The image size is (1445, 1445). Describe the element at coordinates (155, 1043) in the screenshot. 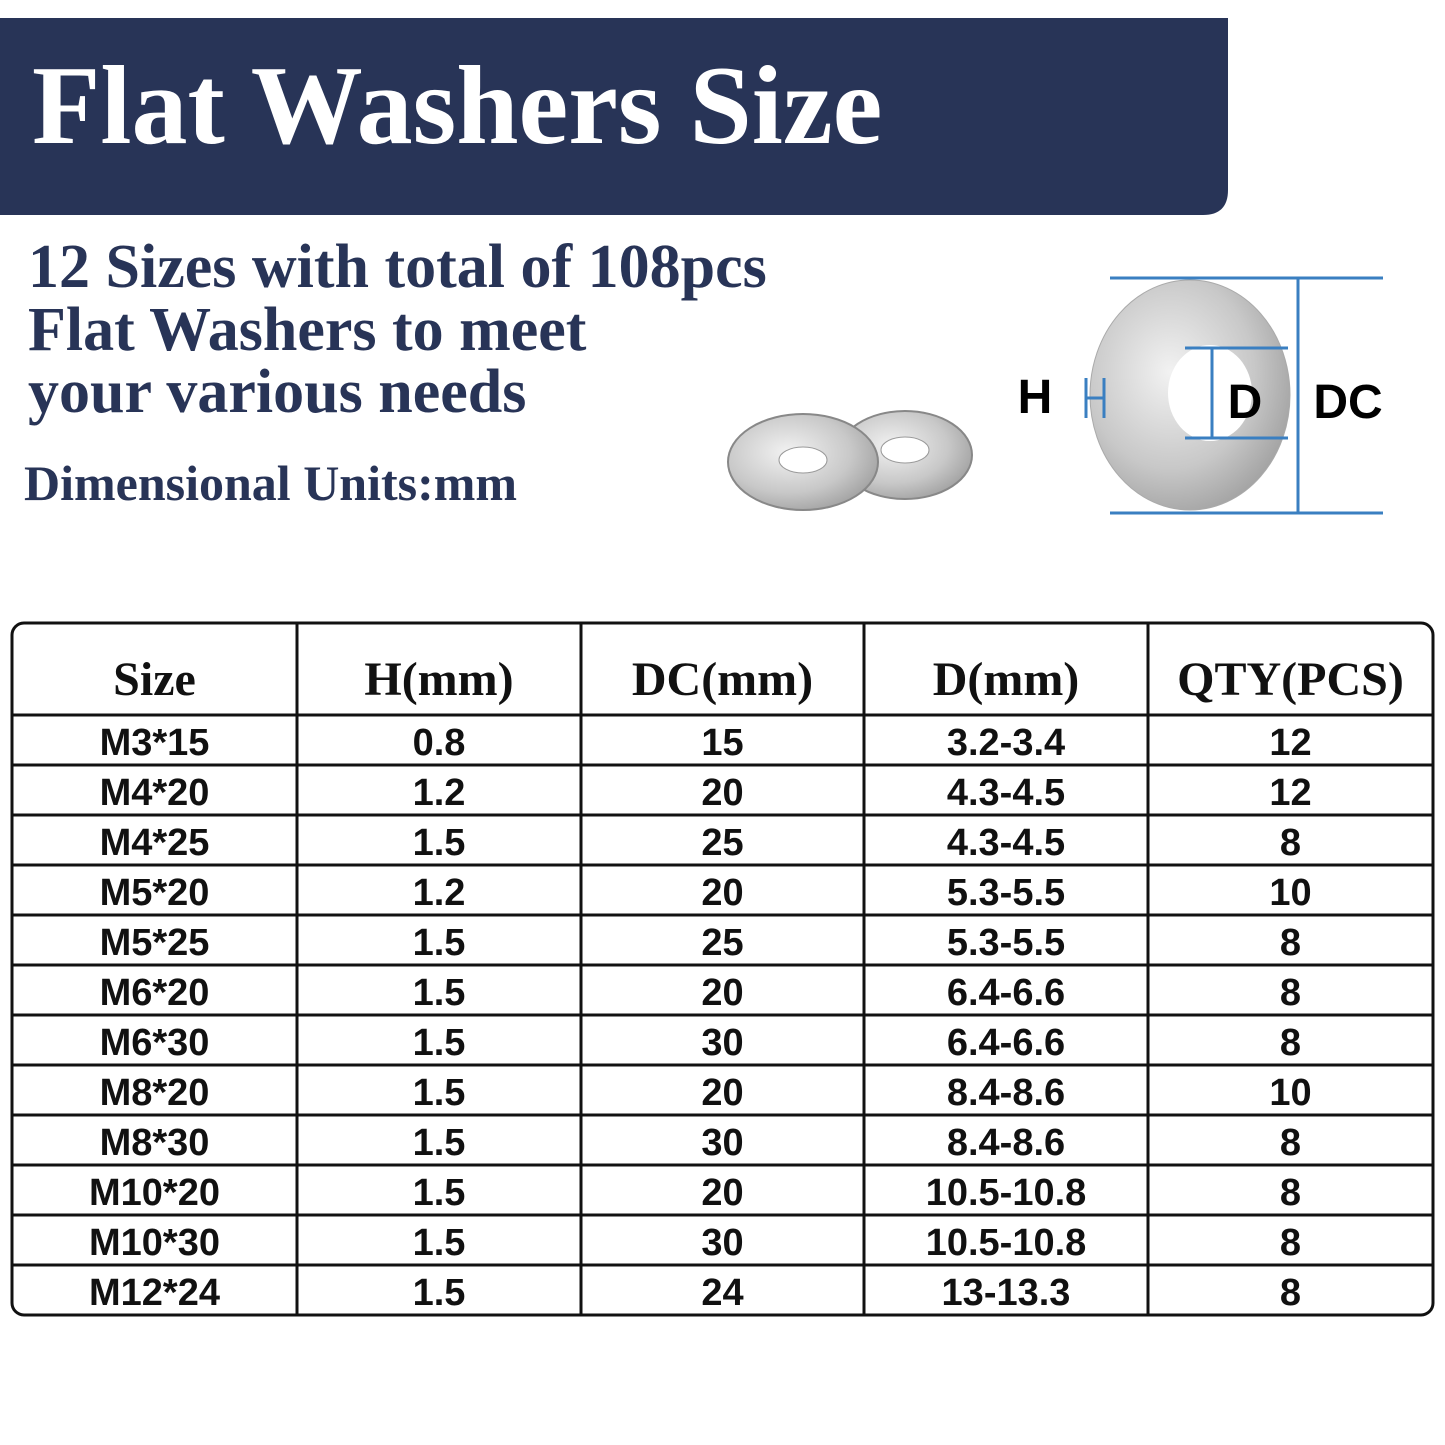

I see `table-cell: M6*30` at that location.